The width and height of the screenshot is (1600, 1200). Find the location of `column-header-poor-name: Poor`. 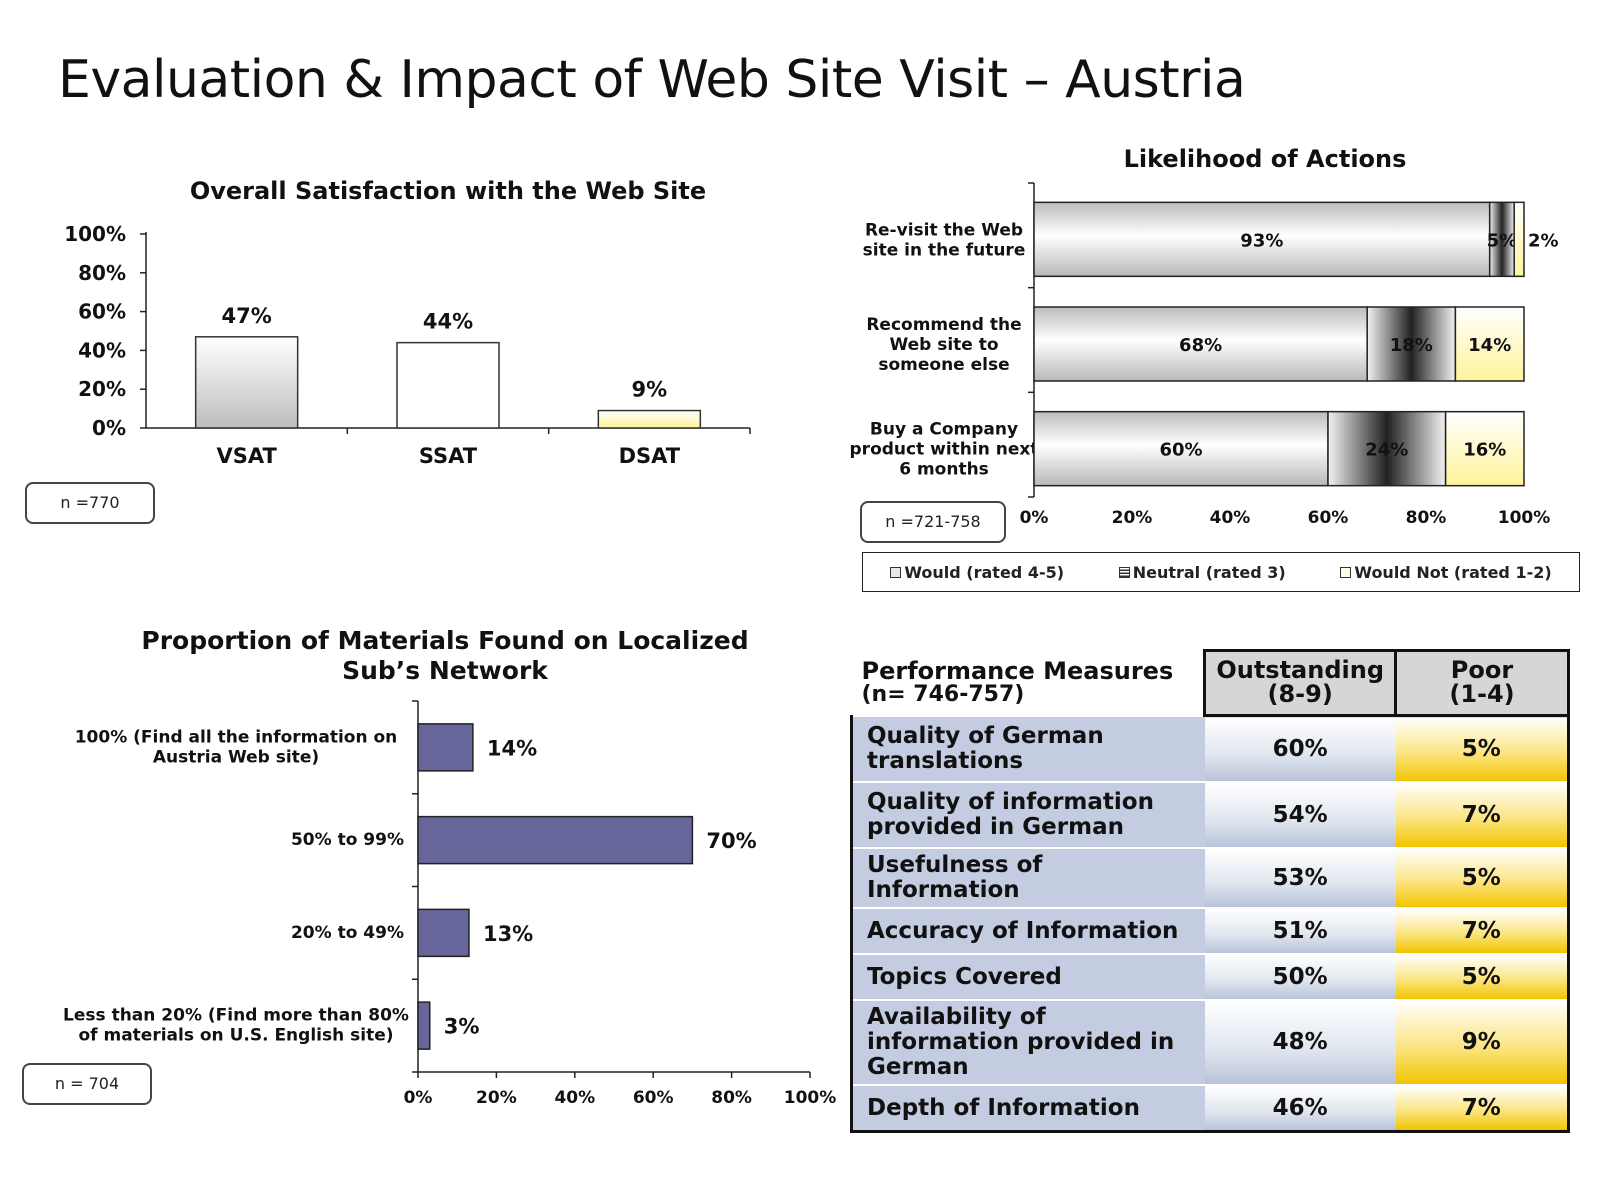

column-header-poor-name: Poor is located at coordinates (1482, 670).